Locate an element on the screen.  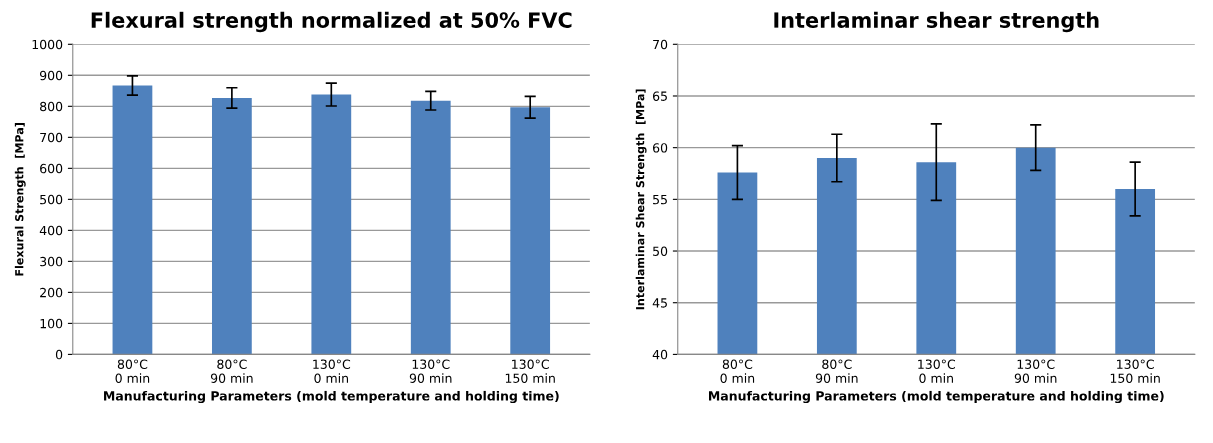
chart-title: Flexural strength normalized at 50% FVC is located at coordinates (331, 22).